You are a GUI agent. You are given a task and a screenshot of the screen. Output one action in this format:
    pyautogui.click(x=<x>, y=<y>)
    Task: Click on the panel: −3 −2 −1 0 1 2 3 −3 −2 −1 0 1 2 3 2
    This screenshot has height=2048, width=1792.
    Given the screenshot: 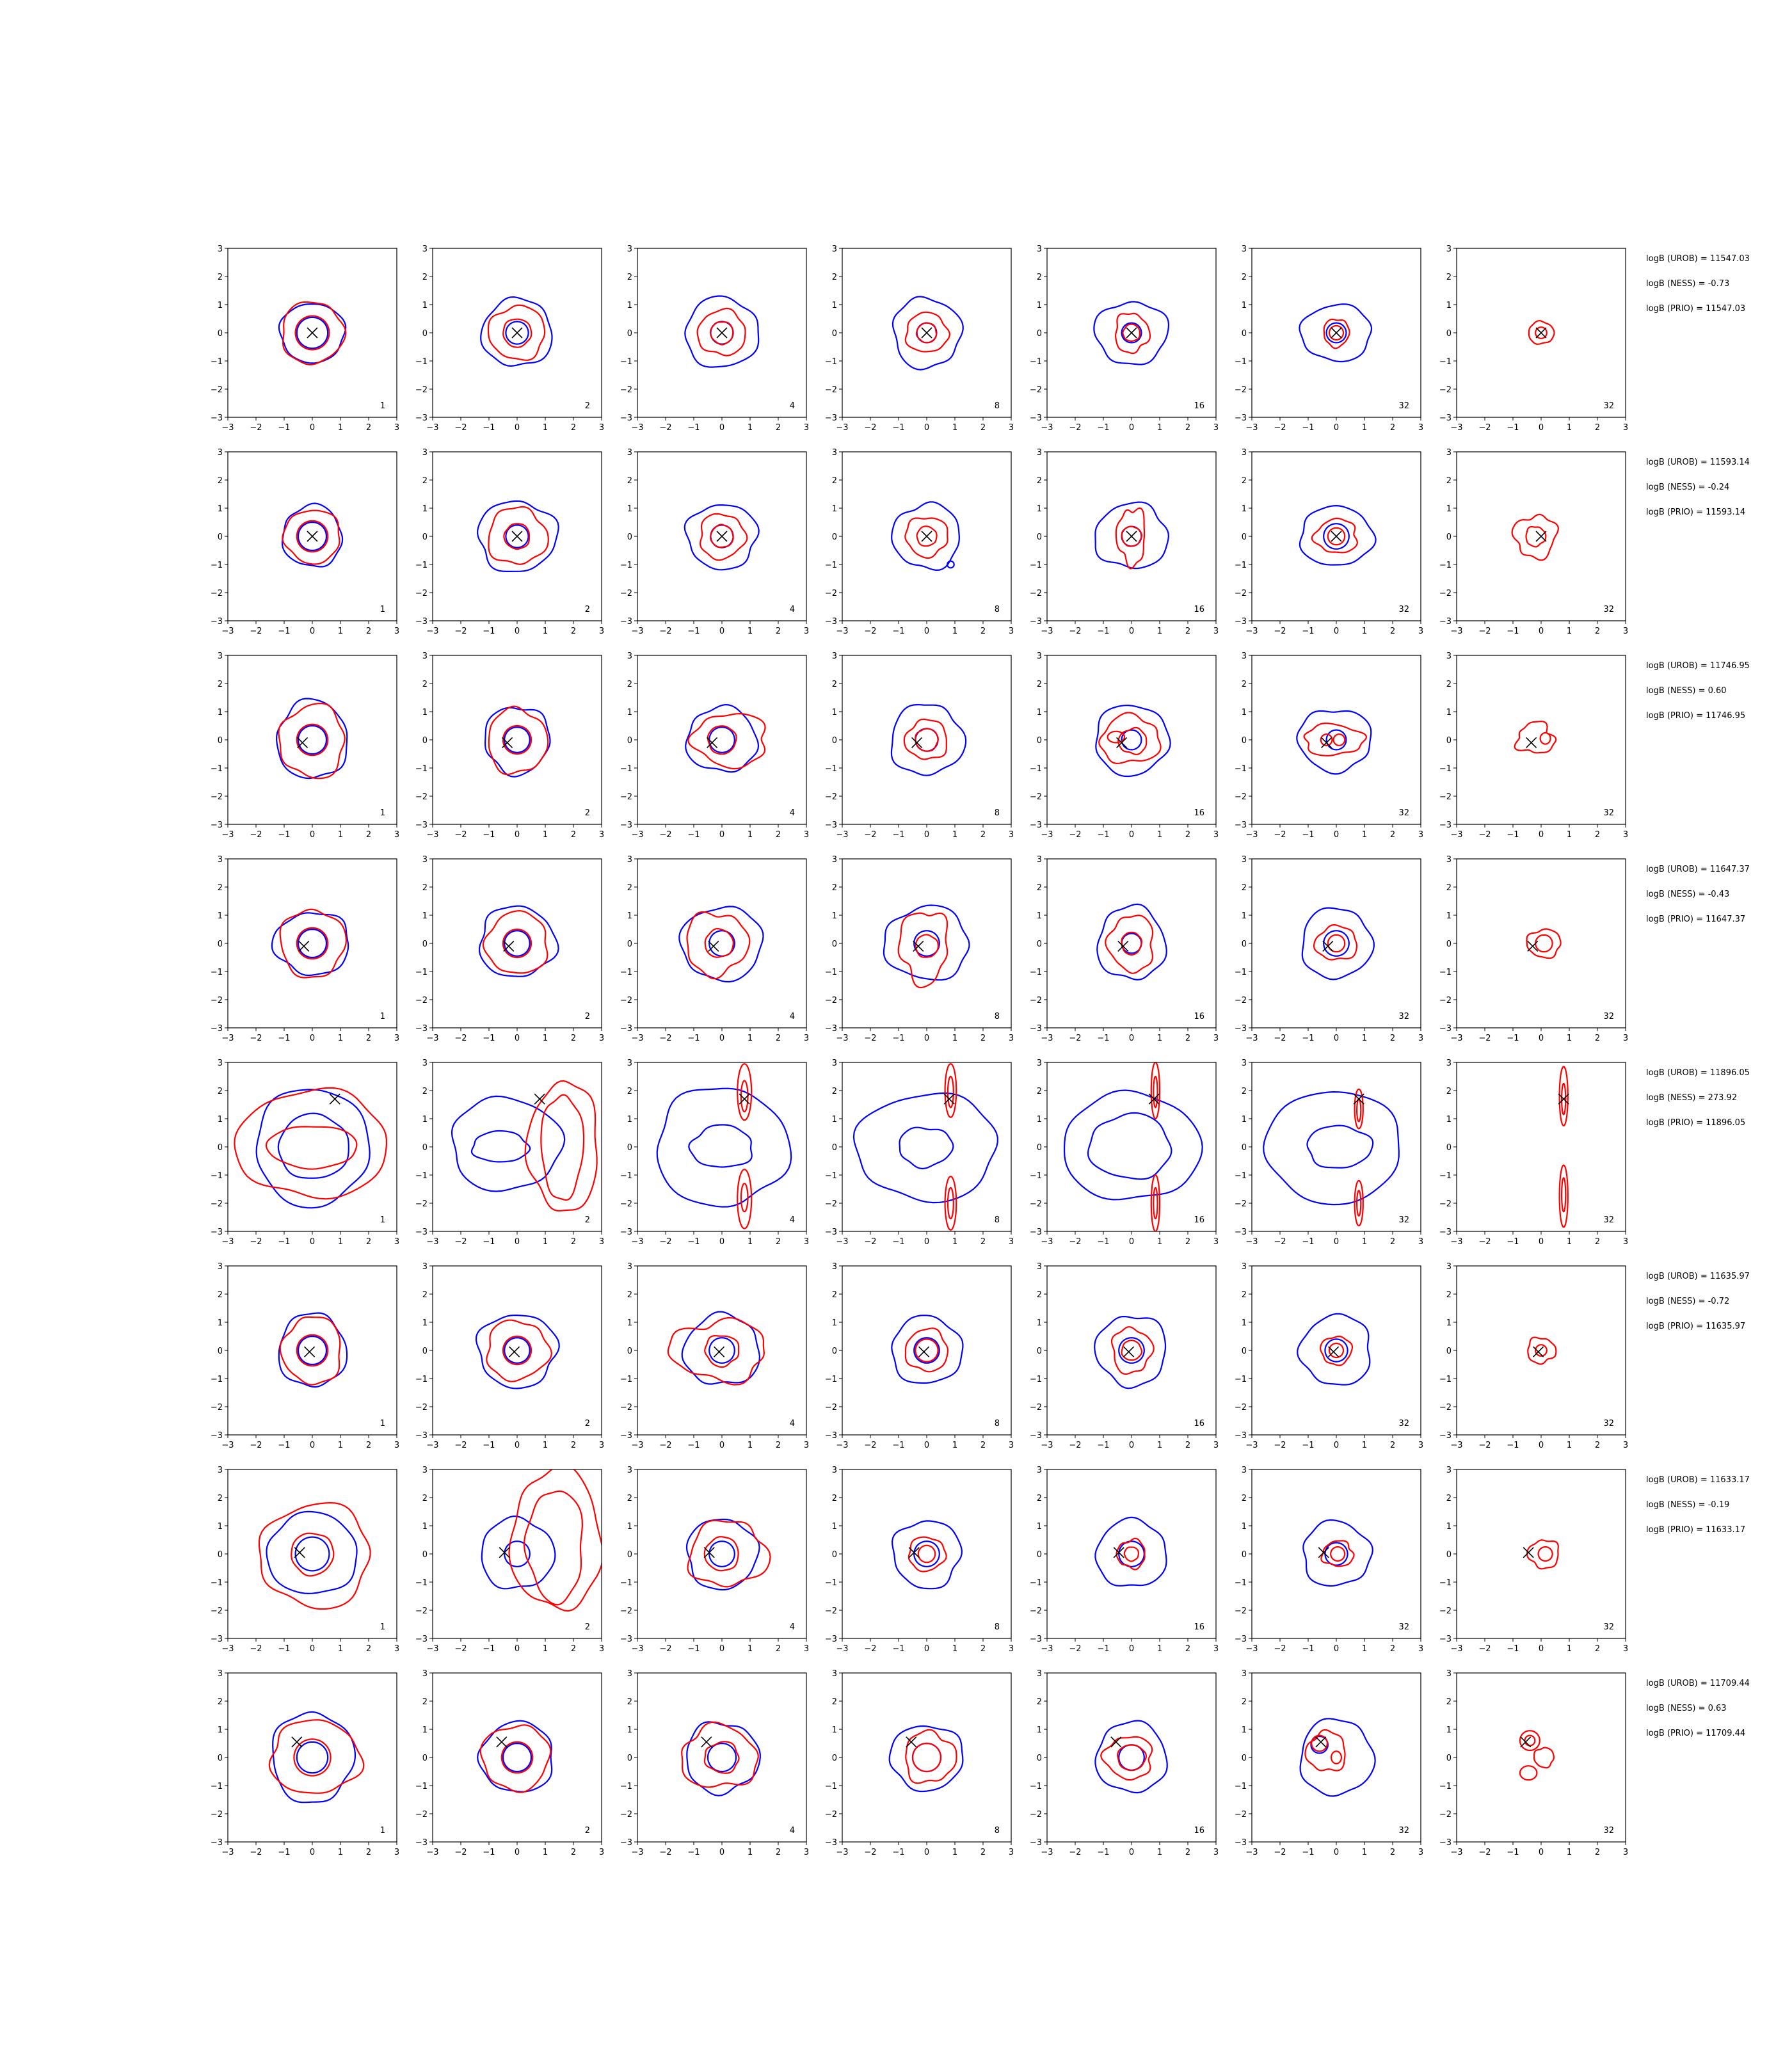 What is the action you would take?
    pyautogui.click(x=509, y=746)
    